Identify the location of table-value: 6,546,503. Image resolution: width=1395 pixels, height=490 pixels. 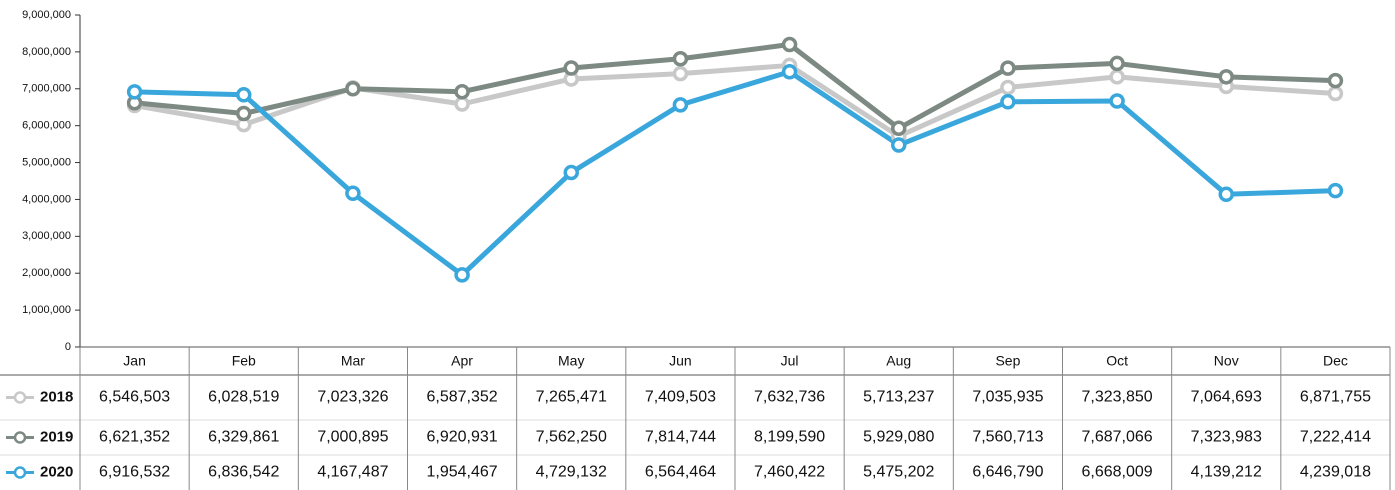
(134, 397).